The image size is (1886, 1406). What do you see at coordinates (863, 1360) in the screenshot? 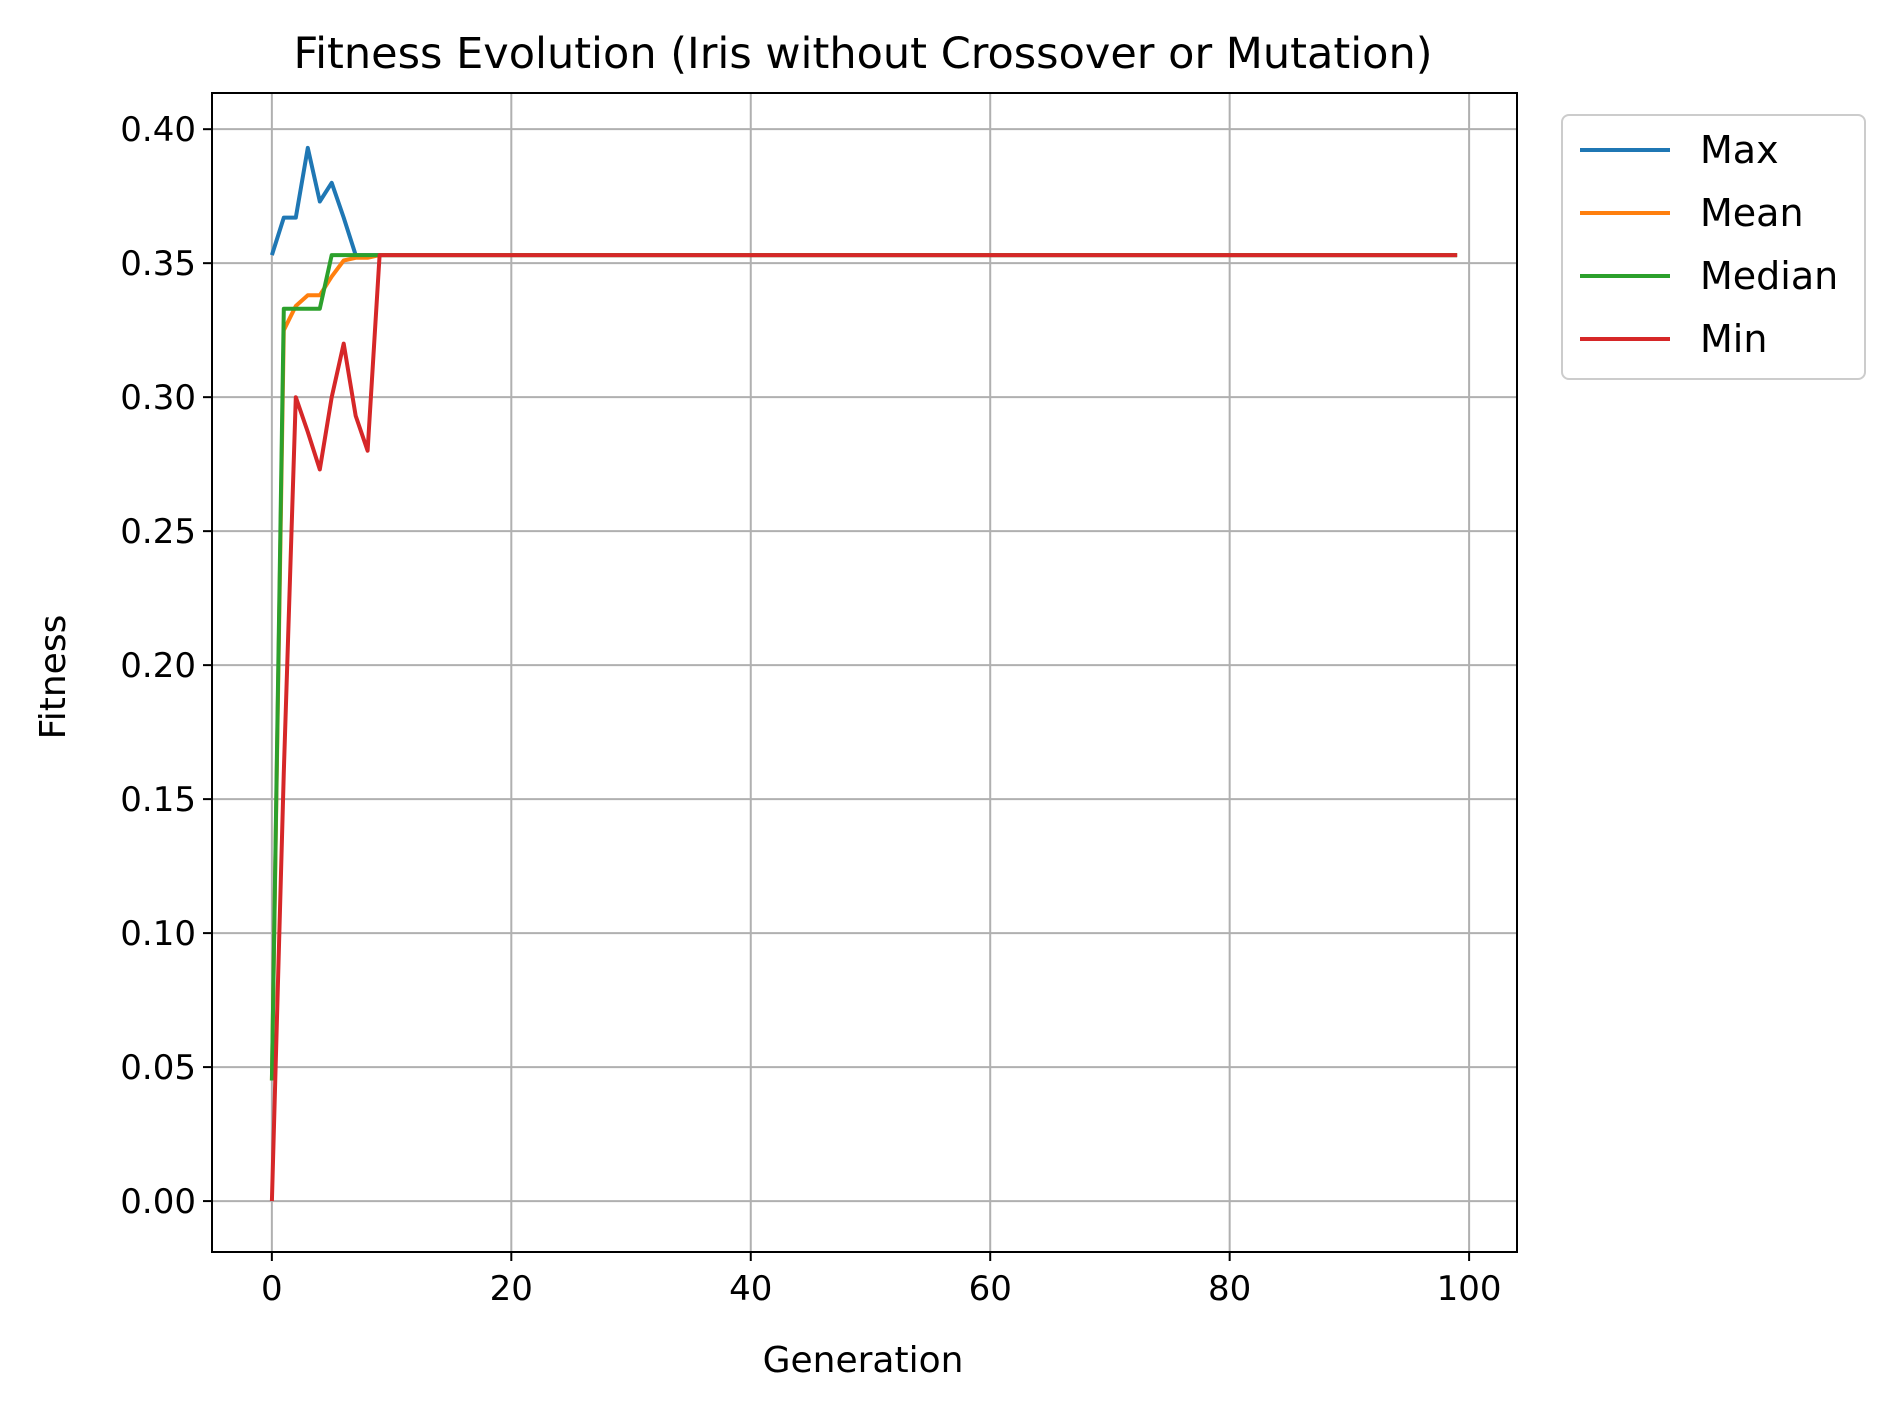
I see `x-axis-label: Generation` at bounding box center [863, 1360].